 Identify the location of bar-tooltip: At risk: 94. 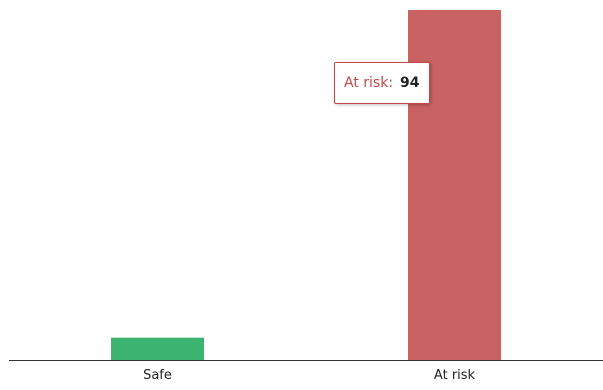
(382, 83).